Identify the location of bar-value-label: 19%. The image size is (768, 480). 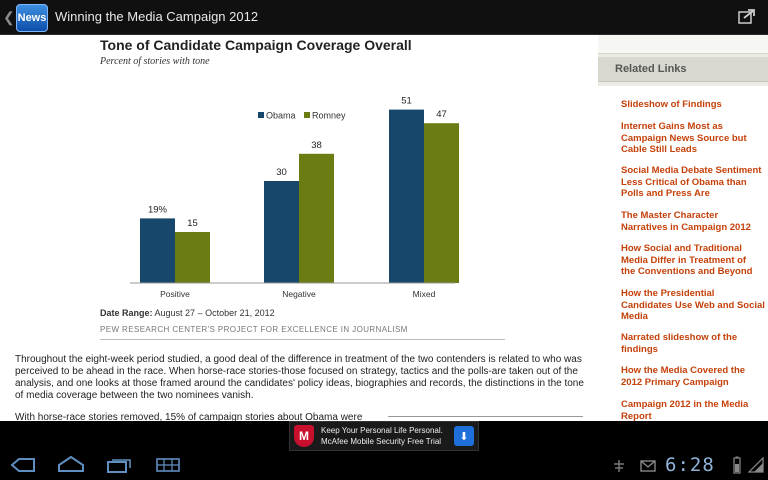
(158, 209).